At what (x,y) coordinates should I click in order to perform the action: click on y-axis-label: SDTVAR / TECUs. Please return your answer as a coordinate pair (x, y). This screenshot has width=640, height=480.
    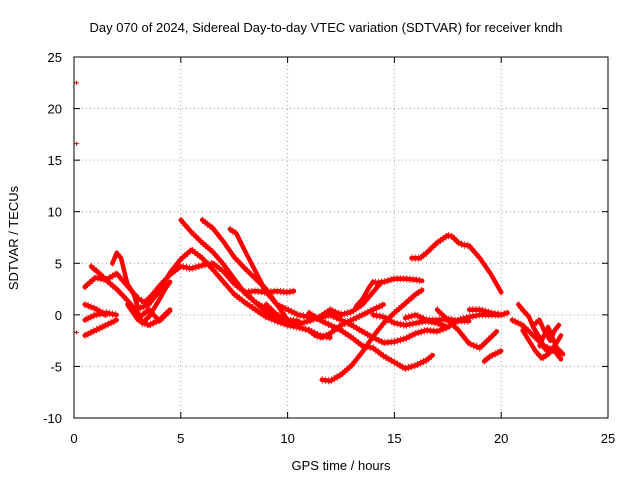
    Looking at the image, I should click on (13, 237).